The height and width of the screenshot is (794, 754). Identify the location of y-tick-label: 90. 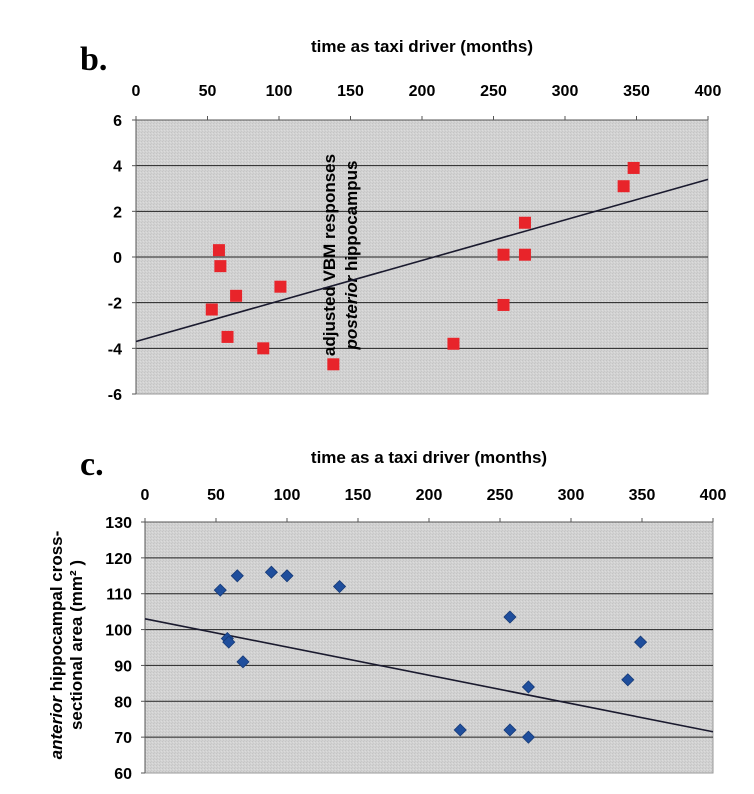
(123, 666).